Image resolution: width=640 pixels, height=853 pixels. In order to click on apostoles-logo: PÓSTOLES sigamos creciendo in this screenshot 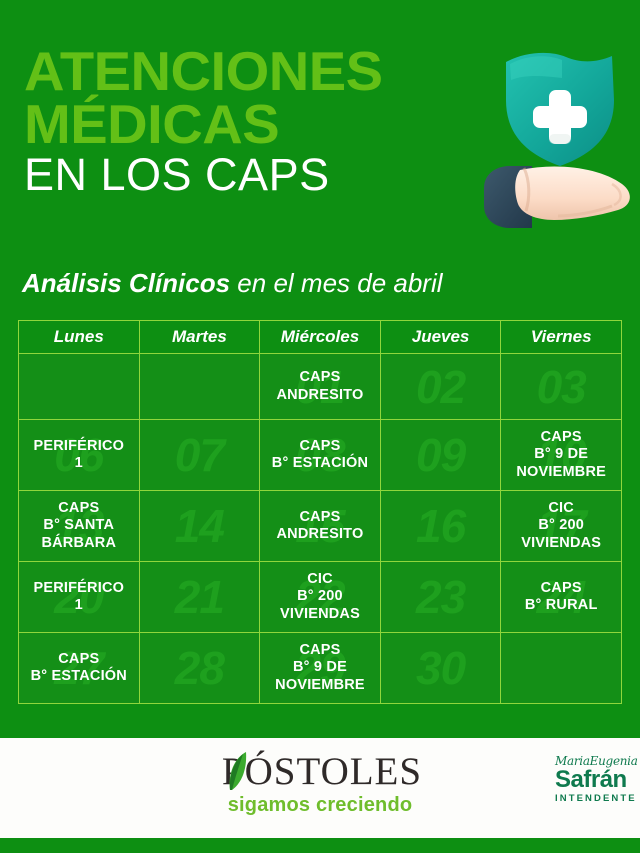, I will do `click(320, 784)`.